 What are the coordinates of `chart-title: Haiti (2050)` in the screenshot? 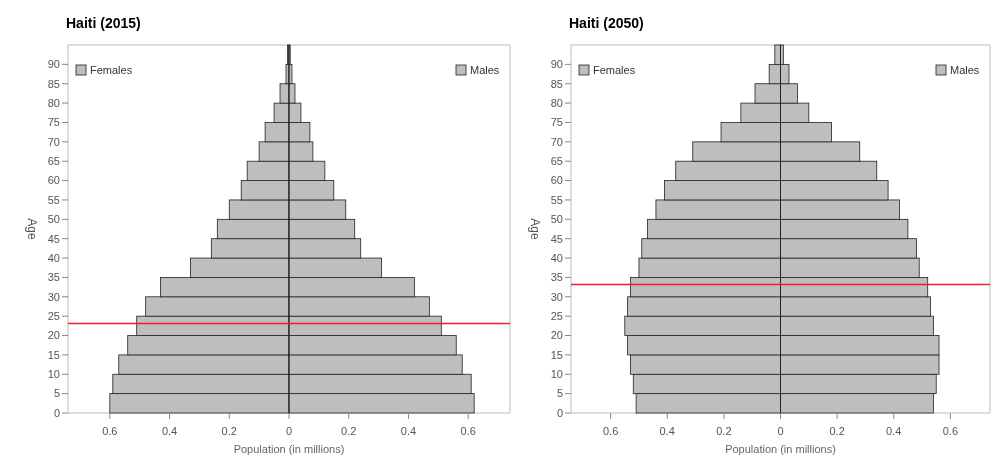 It's located at (606, 23).